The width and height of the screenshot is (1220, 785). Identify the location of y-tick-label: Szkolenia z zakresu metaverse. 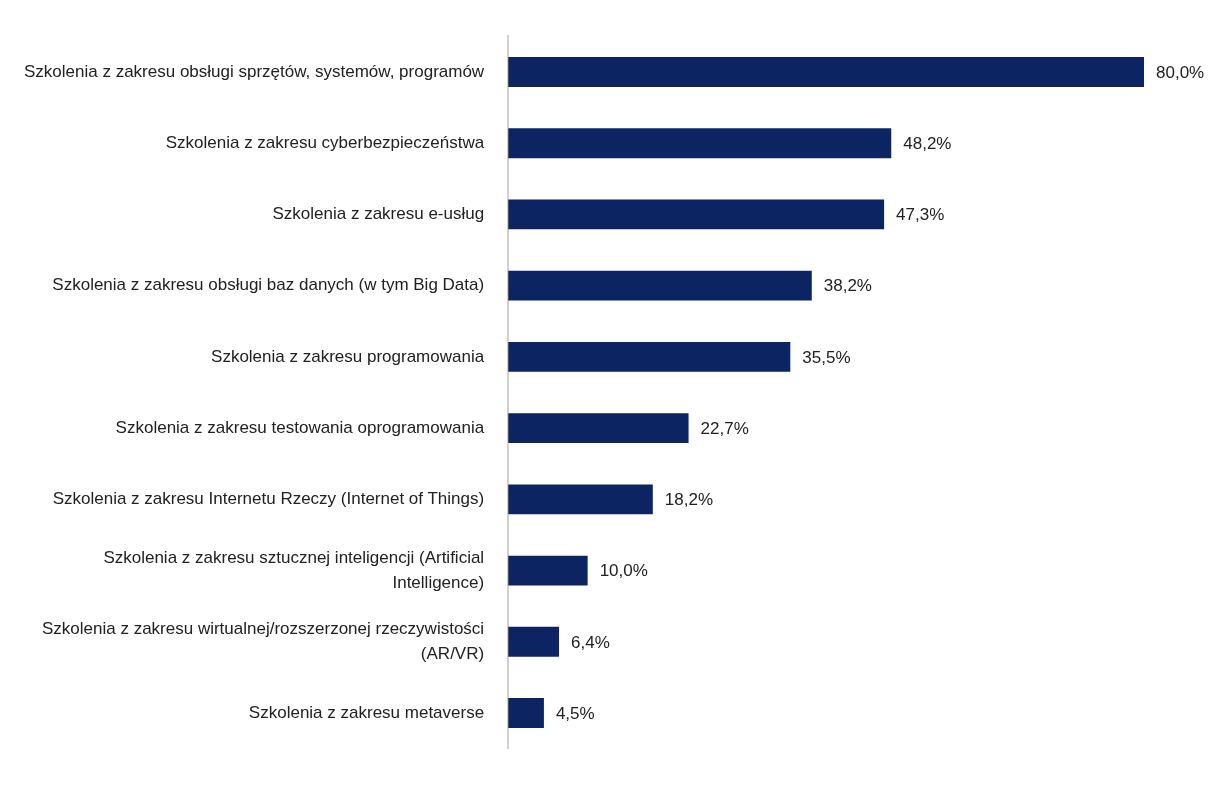
(366, 712).